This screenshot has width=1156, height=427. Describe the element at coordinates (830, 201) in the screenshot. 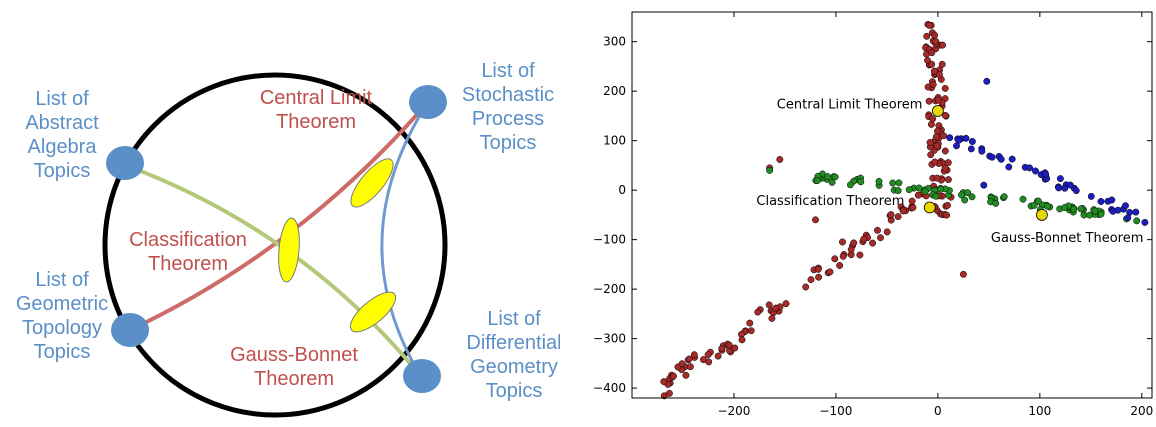

I see `highlight-label: Classification Theorem` at that location.